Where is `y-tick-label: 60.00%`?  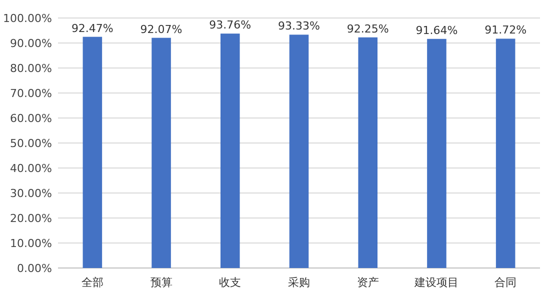
y-tick-label: 60.00% is located at coordinates (31, 118).